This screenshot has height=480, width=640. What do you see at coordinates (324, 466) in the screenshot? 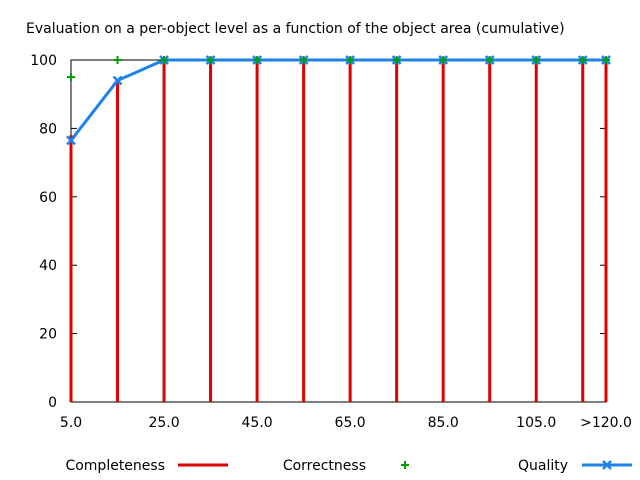
I see `legend-label-correctness: Correctness` at bounding box center [324, 466].